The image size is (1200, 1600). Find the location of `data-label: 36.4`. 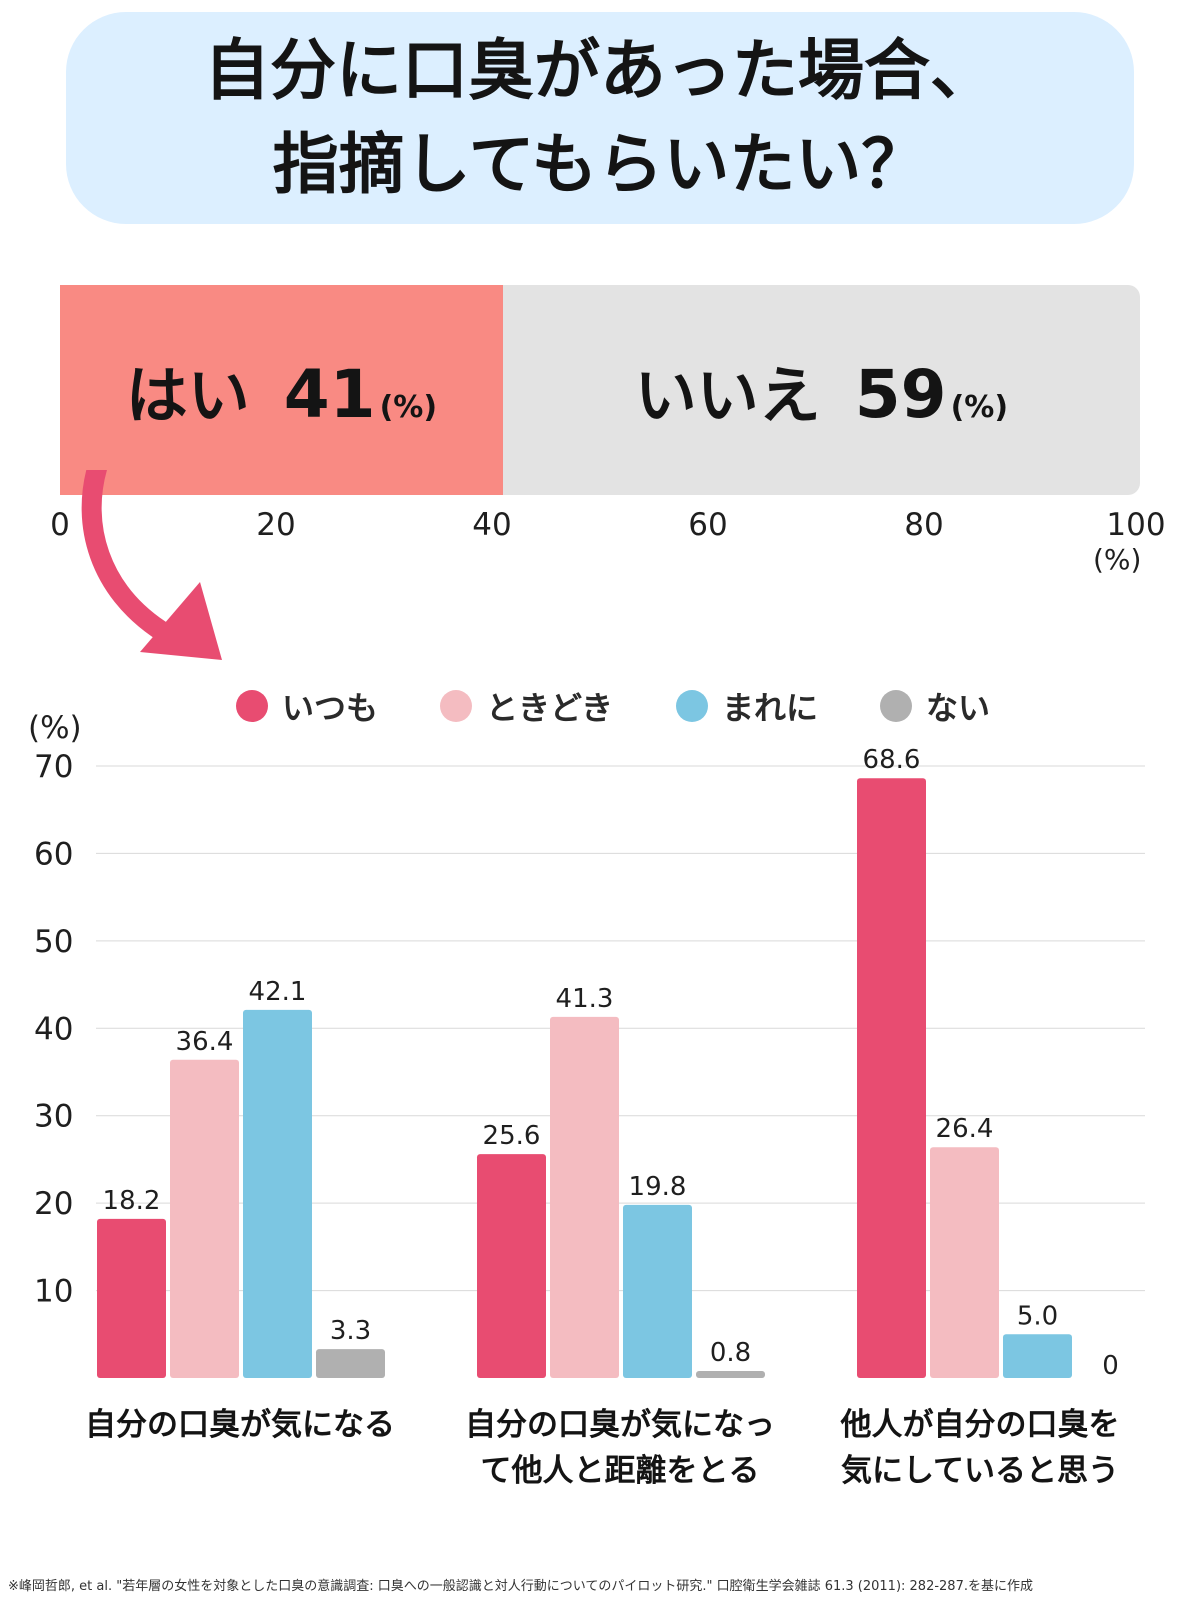

data-label: 36.4 is located at coordinates (205, 1042).